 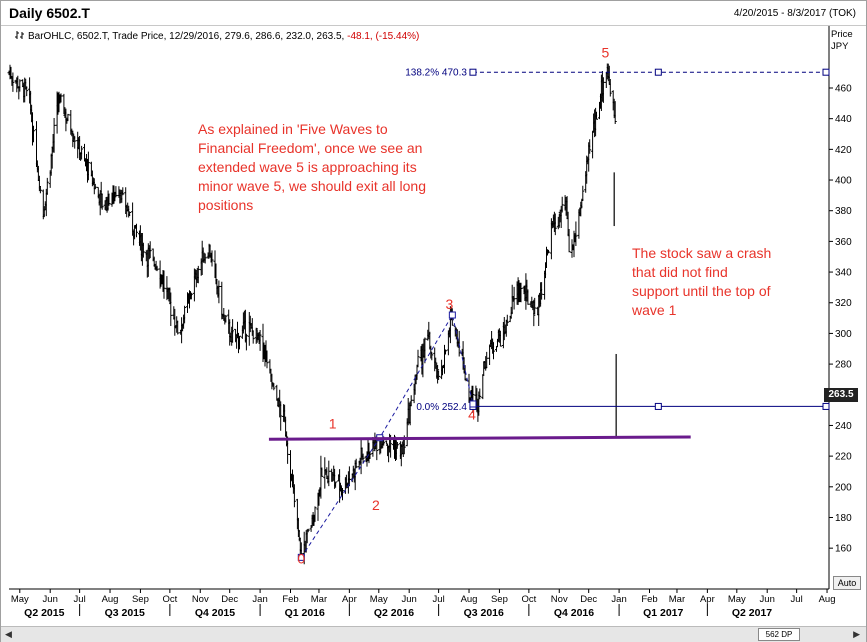 What do you see at coordinates (843, 303) in the screenshot?
I see `y-tick-label: 320` at bounding box center [843, 303].